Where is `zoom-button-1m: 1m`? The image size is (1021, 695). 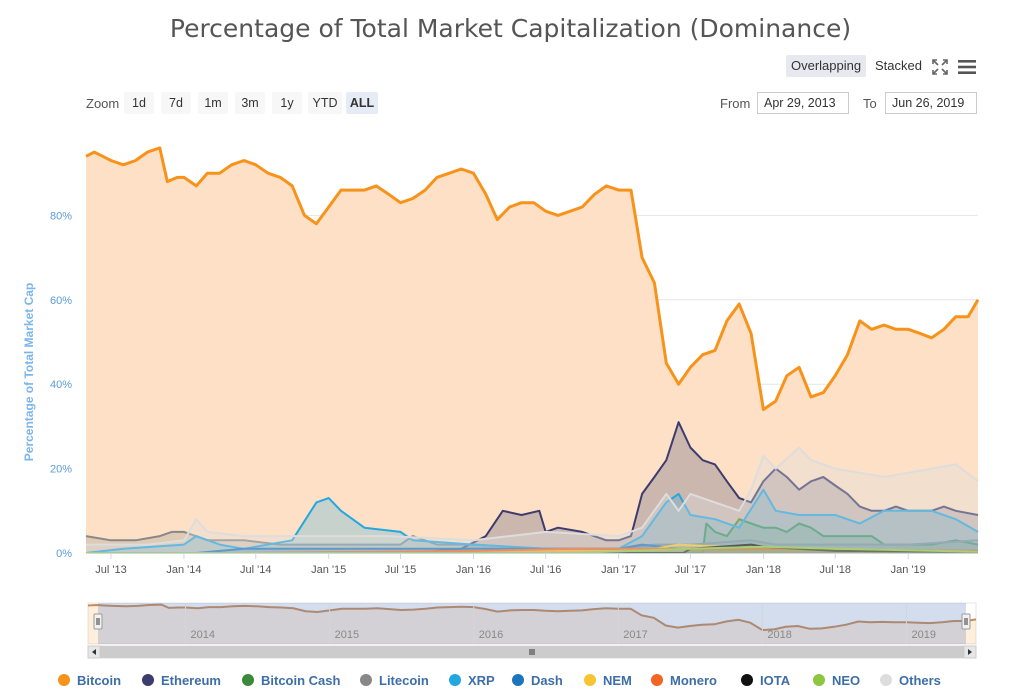 zoom-button-1m: 1m is located at coordinates (213, 103).